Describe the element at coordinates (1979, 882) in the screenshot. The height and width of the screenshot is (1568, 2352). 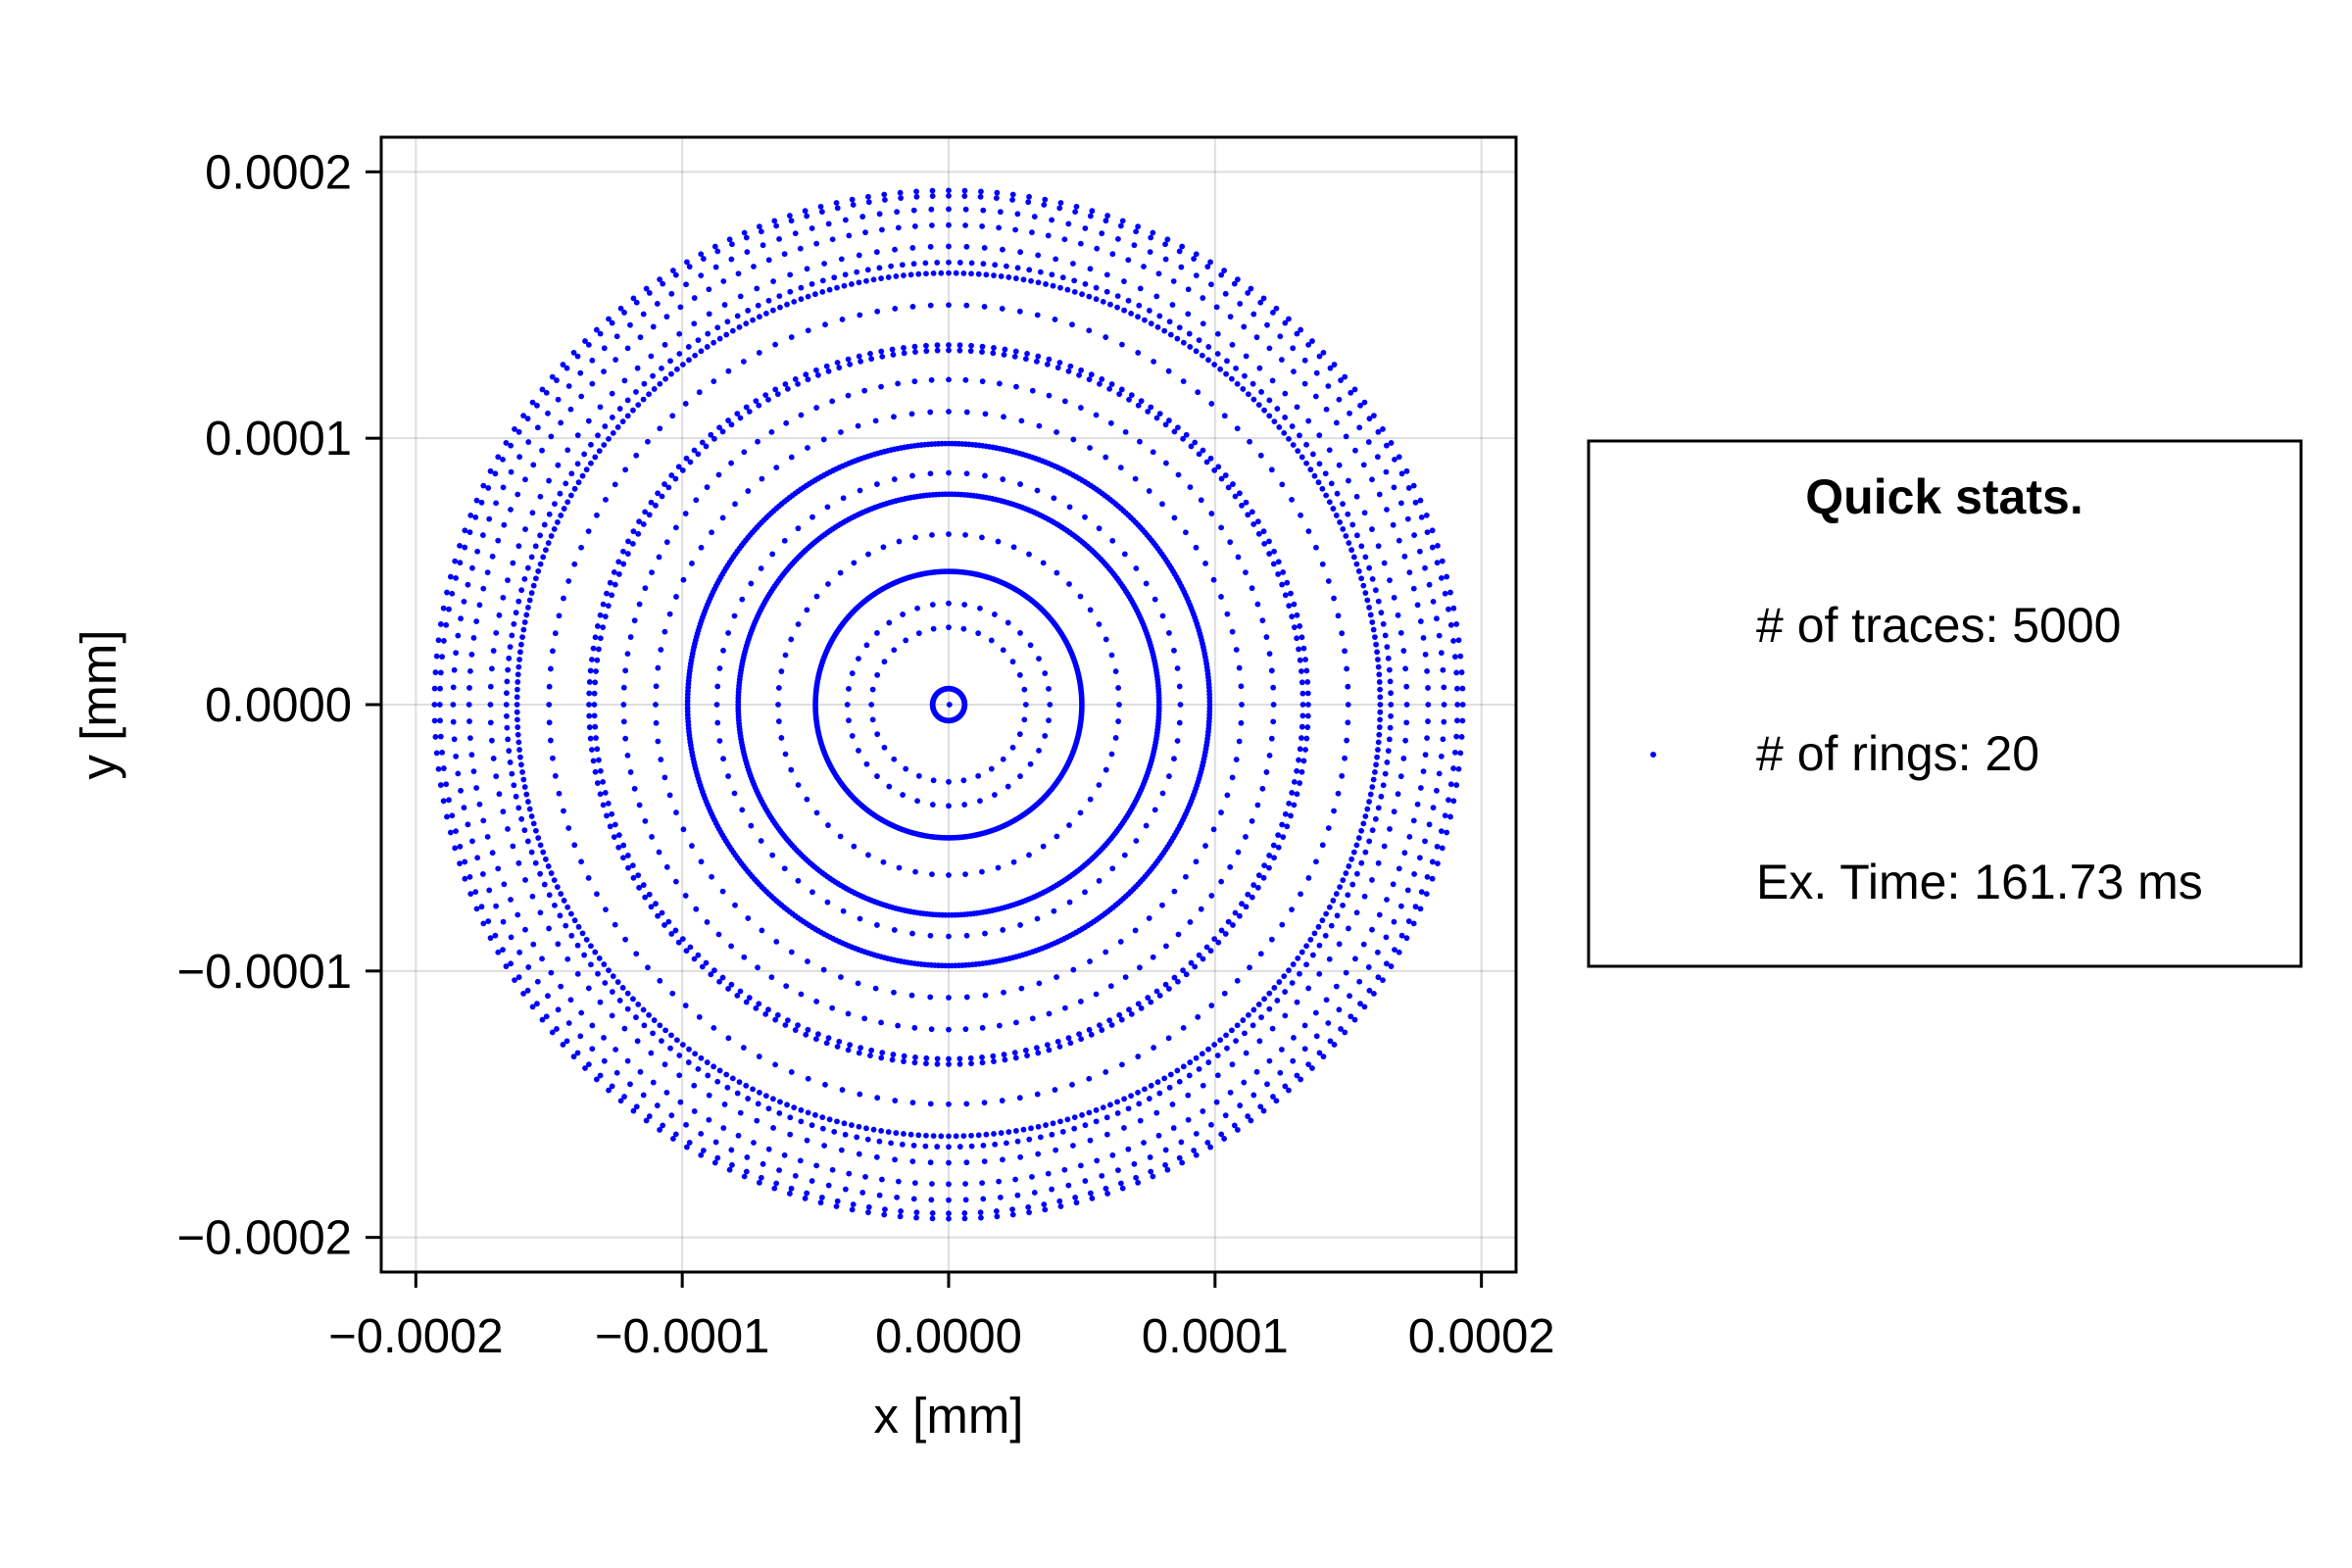
I see `legend-entry-time: Ex. Time: 161.73 ms` at that location.